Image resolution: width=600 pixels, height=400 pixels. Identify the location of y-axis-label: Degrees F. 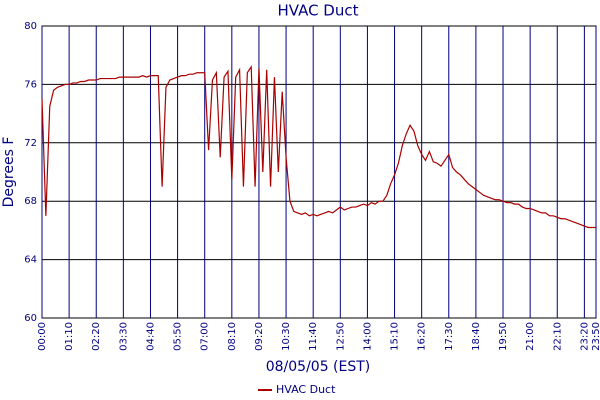
(9, 172).